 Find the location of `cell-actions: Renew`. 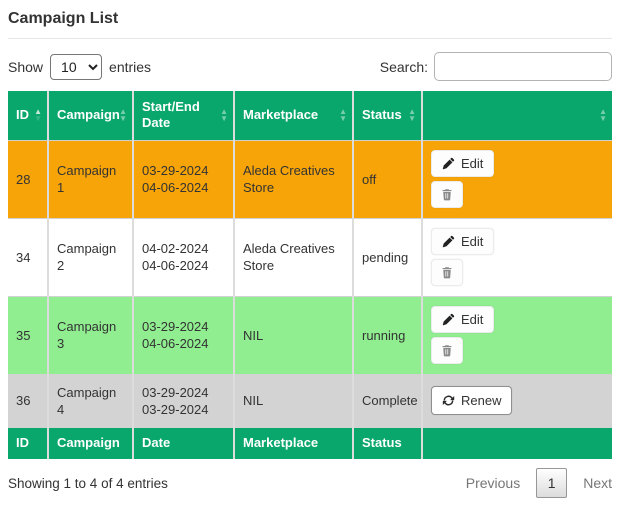

cell-actions: Renew is located at coordinates (517, 401).